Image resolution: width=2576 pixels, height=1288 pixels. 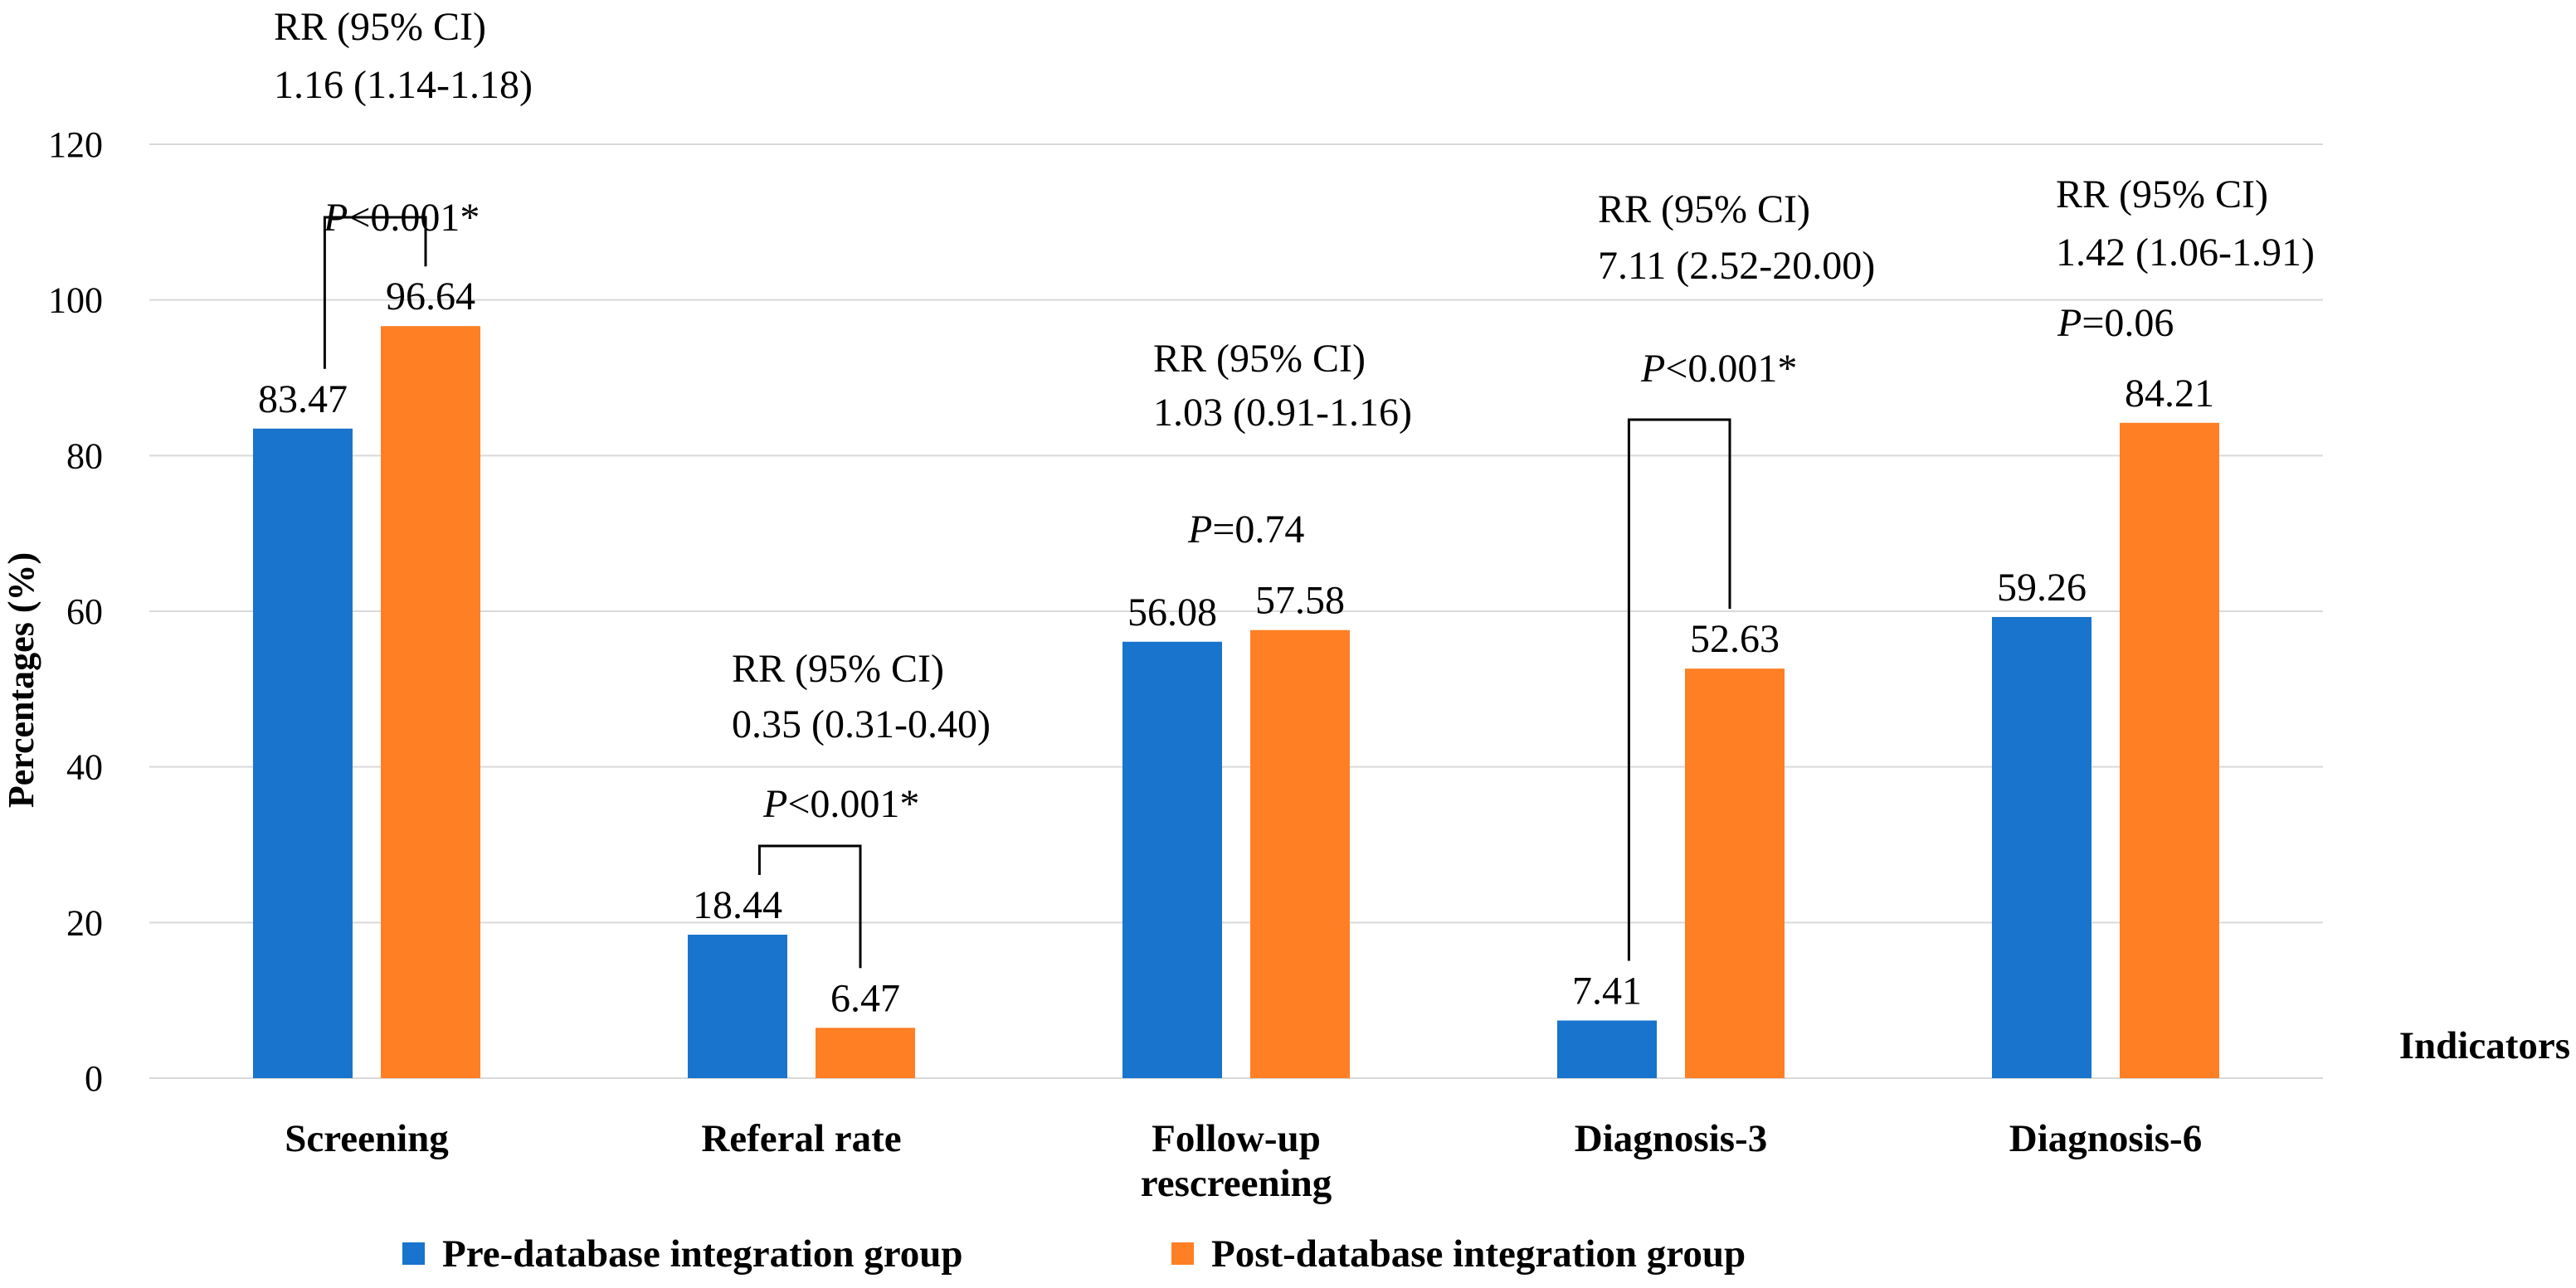 What do you see at coordinates (84, 923) in the screenshot?
I see `y-tick-label: 20` at bounding box center [84, 923].